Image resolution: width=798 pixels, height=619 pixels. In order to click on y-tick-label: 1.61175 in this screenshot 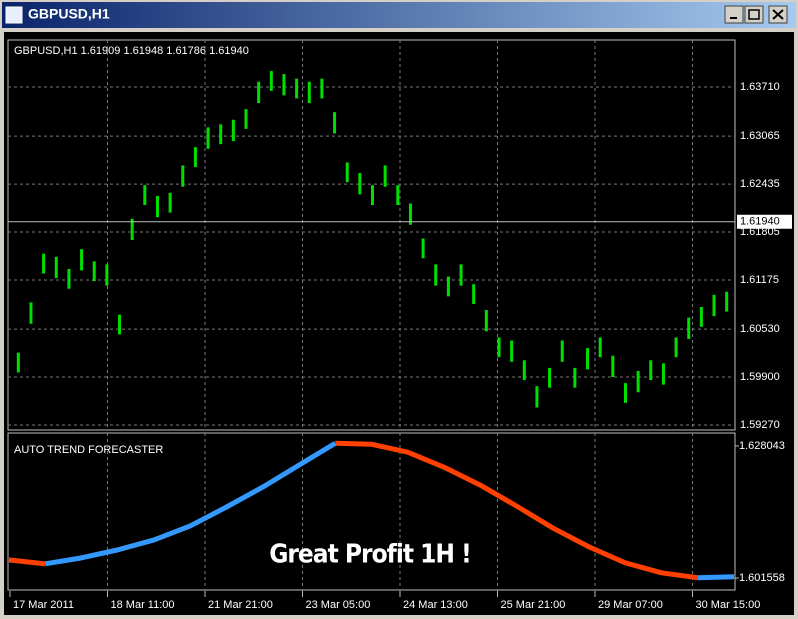, I will do `click(759, 280)`.